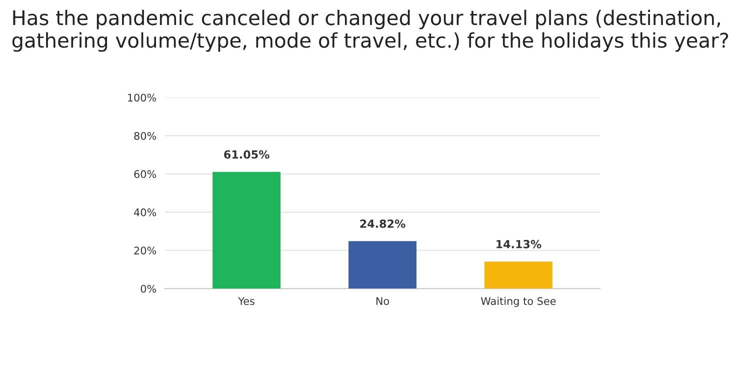  I want to click on data-label: 14.13%, so click(519, 244).